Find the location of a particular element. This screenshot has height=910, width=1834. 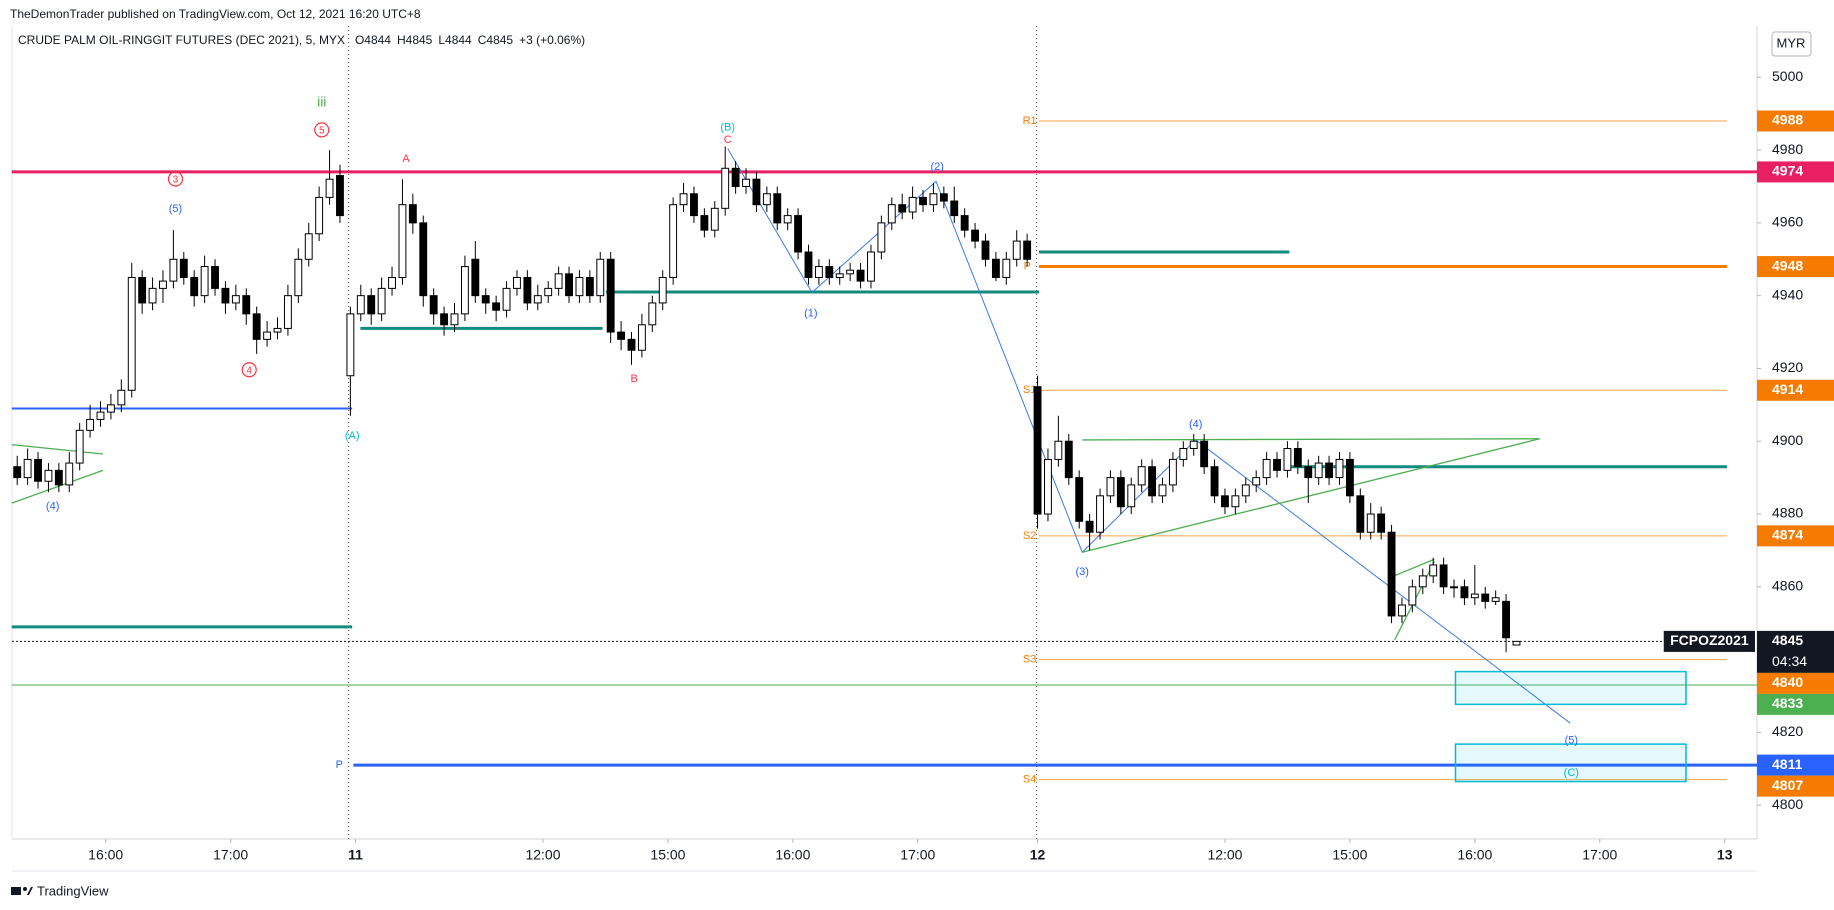

countdown: 04:34 is located at coordinates (1789, 661).